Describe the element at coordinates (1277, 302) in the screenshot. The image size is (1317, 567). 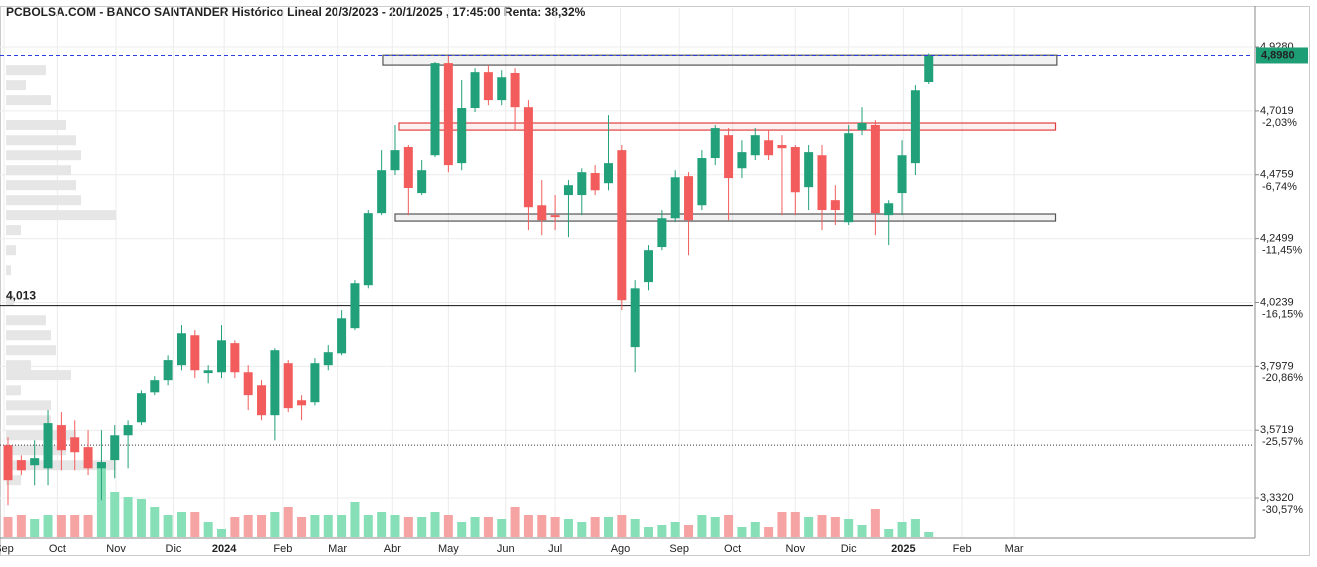
I see `y-tick-label: 4,0239` at that location.